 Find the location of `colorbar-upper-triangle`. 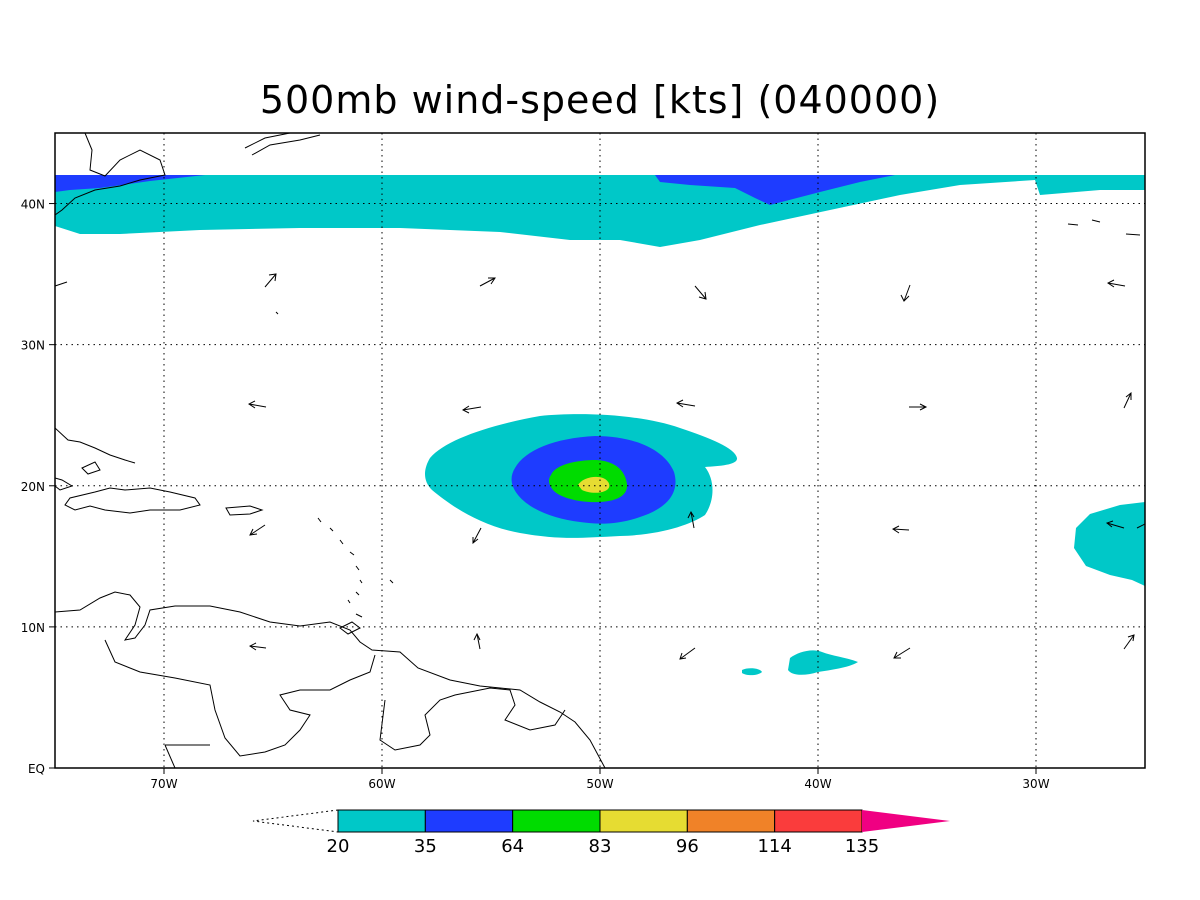

colorbar-upper-triangle is located at coordinates (906, 821).